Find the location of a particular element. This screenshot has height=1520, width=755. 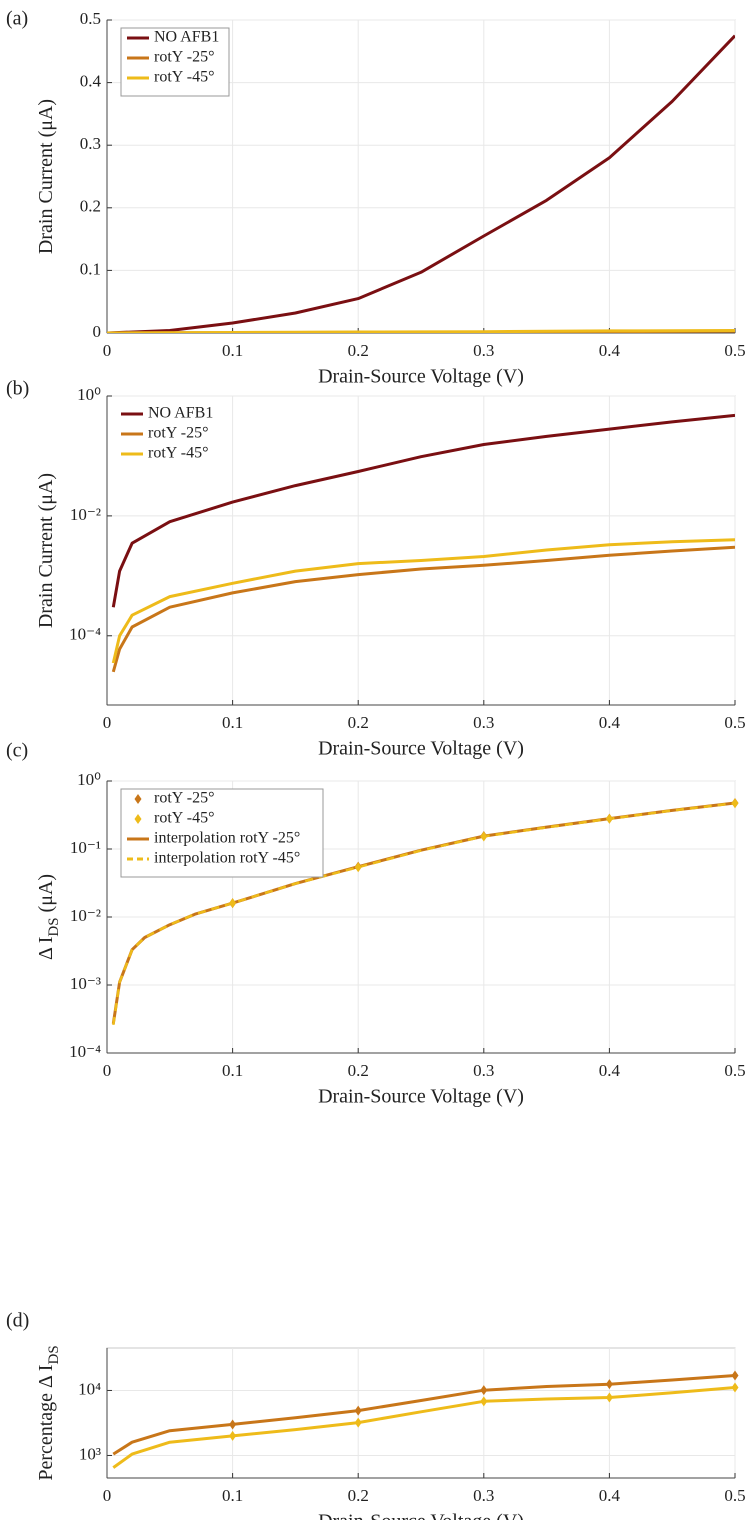

panel-label: (b) is located at coordinates (17, 389).